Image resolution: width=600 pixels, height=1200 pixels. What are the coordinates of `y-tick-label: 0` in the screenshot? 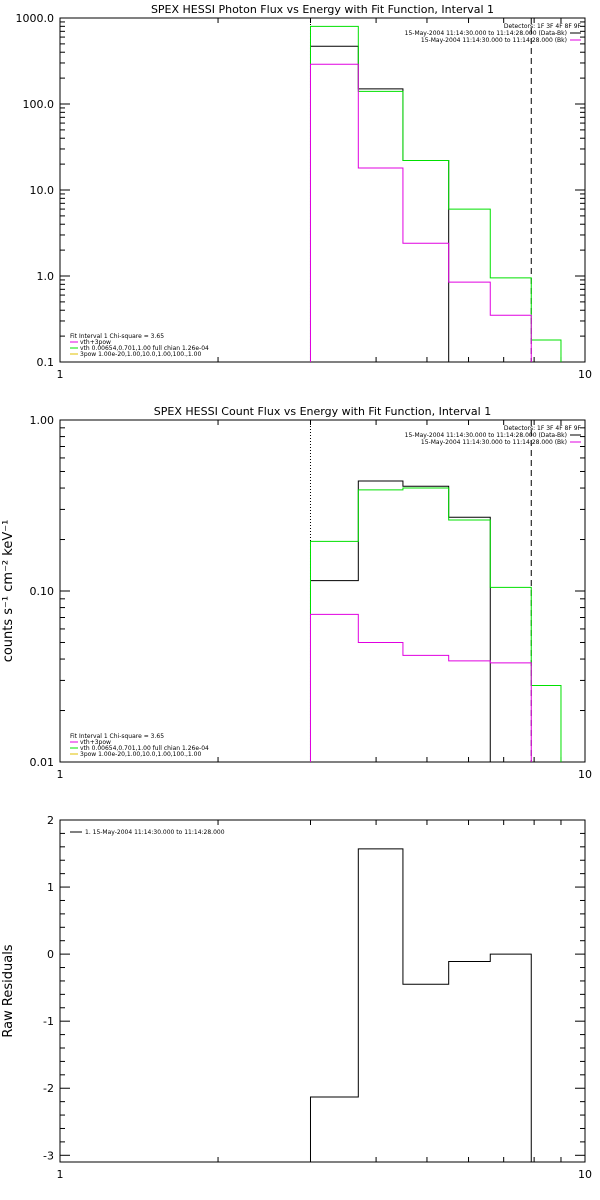 It's located at (50, 954).